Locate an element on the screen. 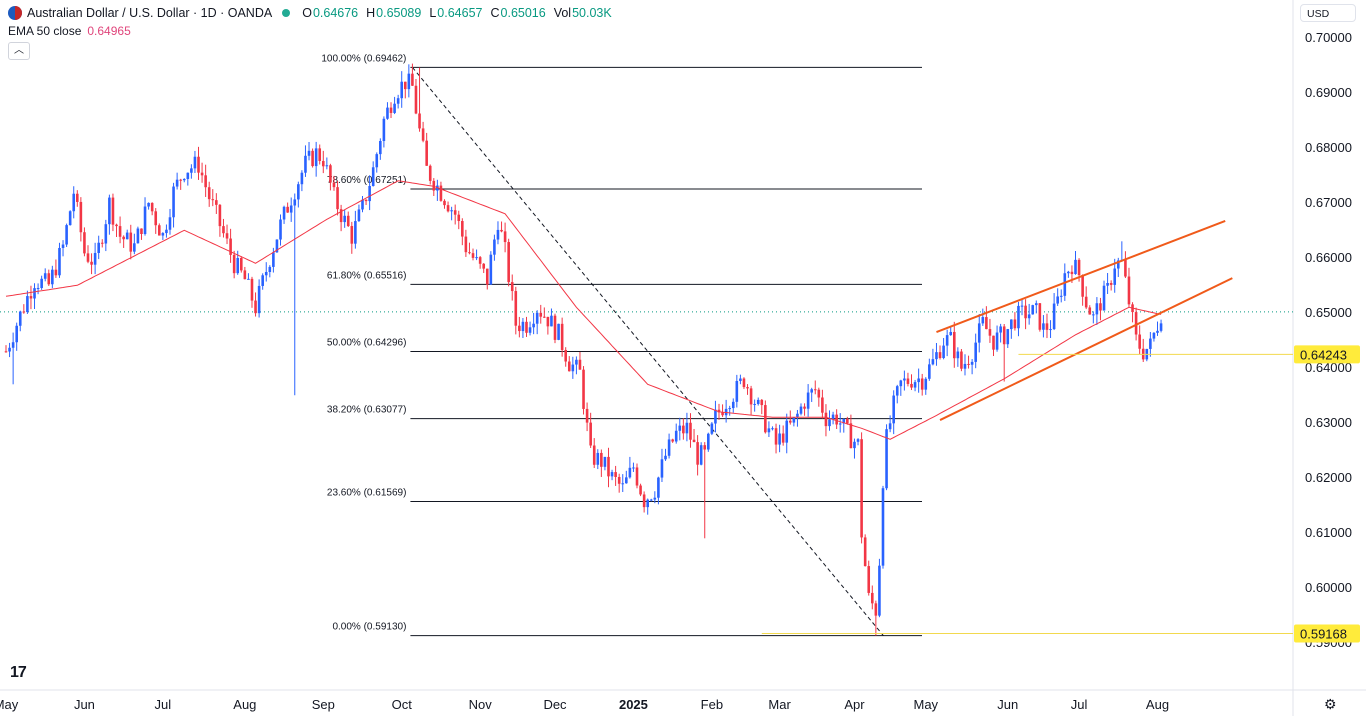 The width and height of the screenshot is (1366, 716). x-tick-label: Aug is located at coordinates (244, 704).